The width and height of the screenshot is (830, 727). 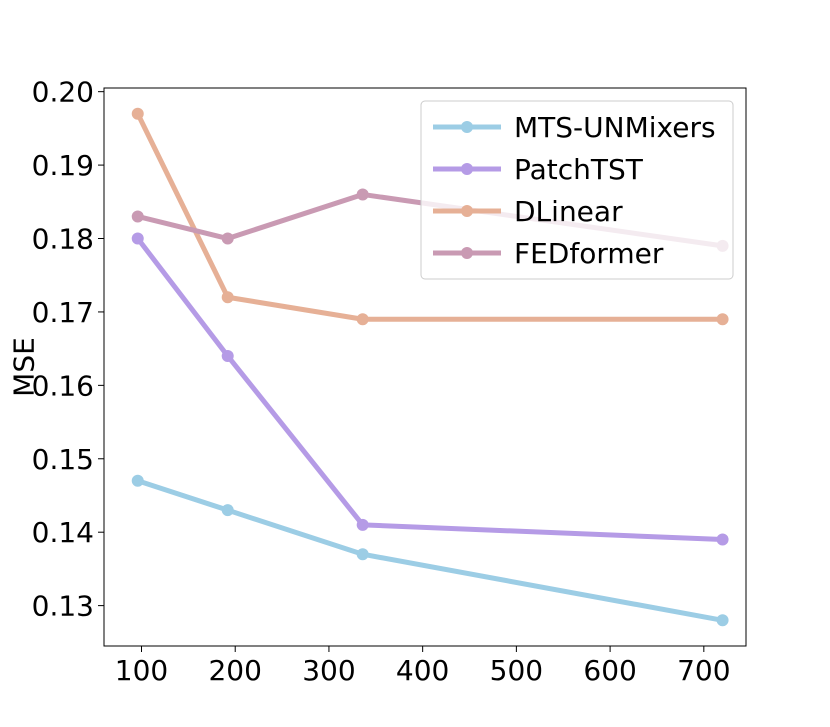 What do you see at coordinates (63, 606) in the screenshot?
I see `y-tick-label: 0.13` at bounding box center [63, 606].